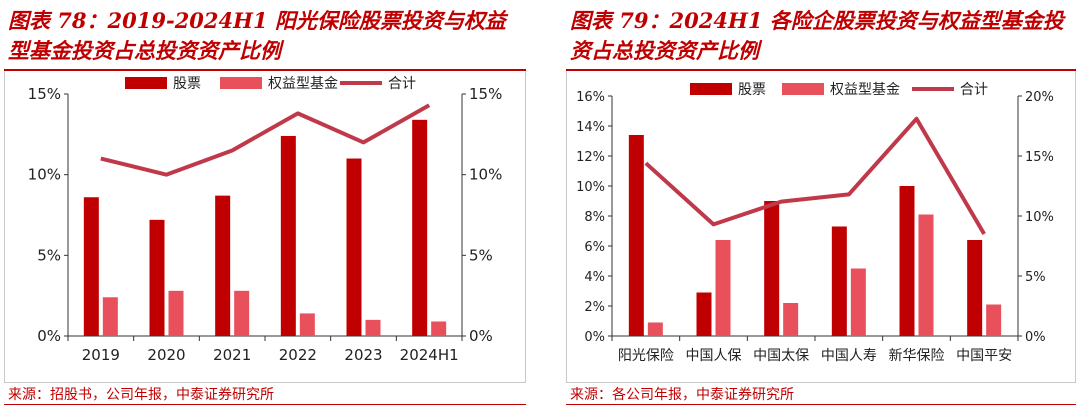 The height and width of the screenshot is (410, 1080). I want to click on left-footer-rule, so click(265, 404).